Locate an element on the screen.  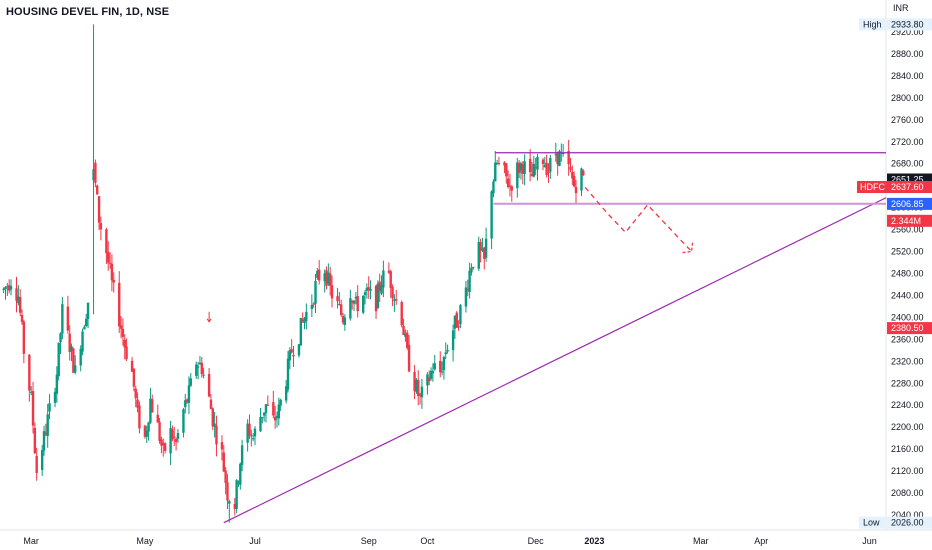
y-tick-label: 2360.00 is located at coordinates (907, 339).